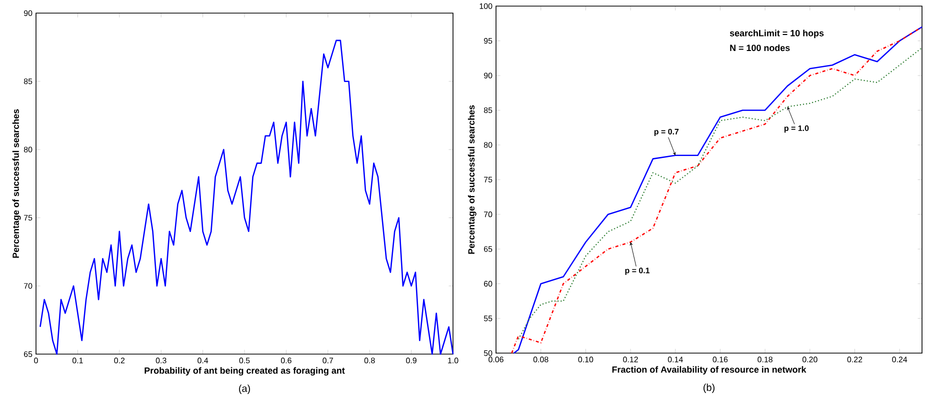  Describe the element at coordinates (760, 48) in the screenshot. I see `annotation: N = 100 nodes` at that location.